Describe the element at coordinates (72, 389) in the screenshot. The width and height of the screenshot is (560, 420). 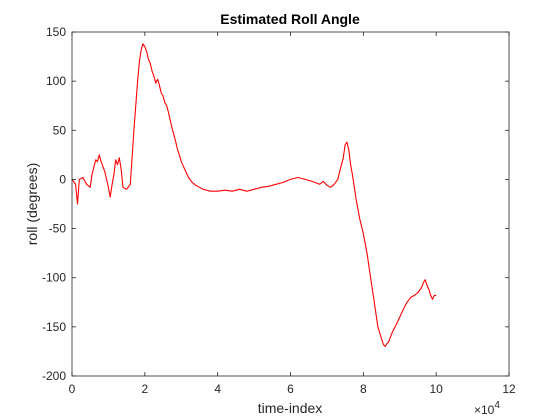
I see `x-tick-label: 0` at that location.